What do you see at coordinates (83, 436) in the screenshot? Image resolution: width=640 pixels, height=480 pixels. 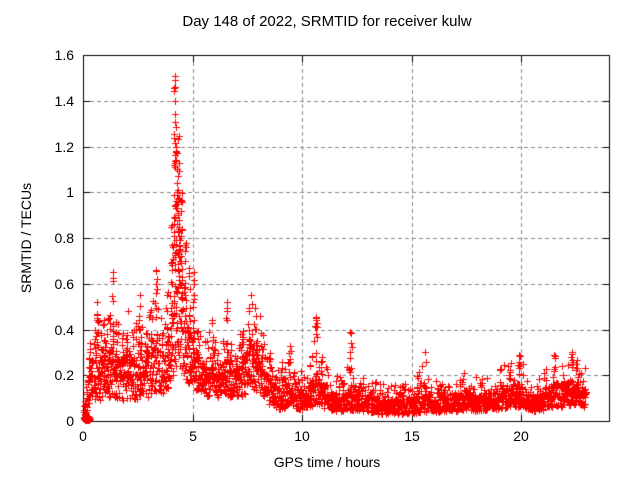 I see `x-tick-label: 0` at bounding box center [83, 436].